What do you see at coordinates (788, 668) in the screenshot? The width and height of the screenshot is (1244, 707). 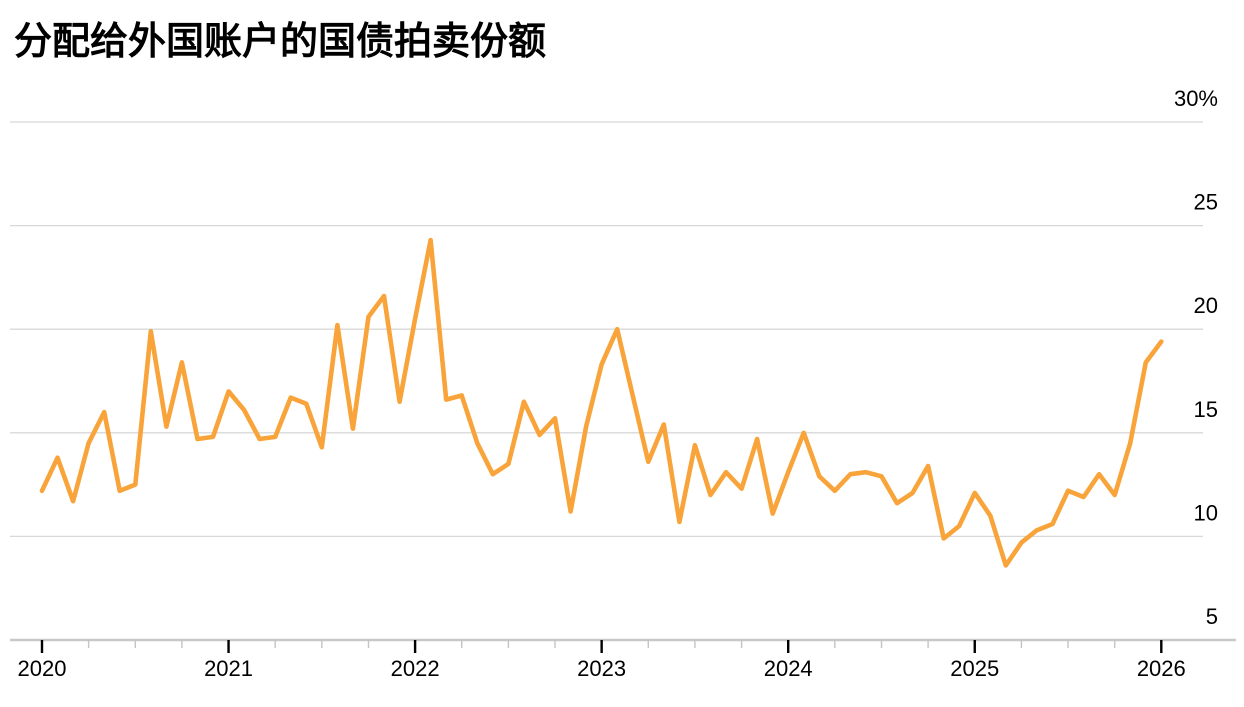 I see `x-tick-label: 2024` at bounding box center [788, 668].